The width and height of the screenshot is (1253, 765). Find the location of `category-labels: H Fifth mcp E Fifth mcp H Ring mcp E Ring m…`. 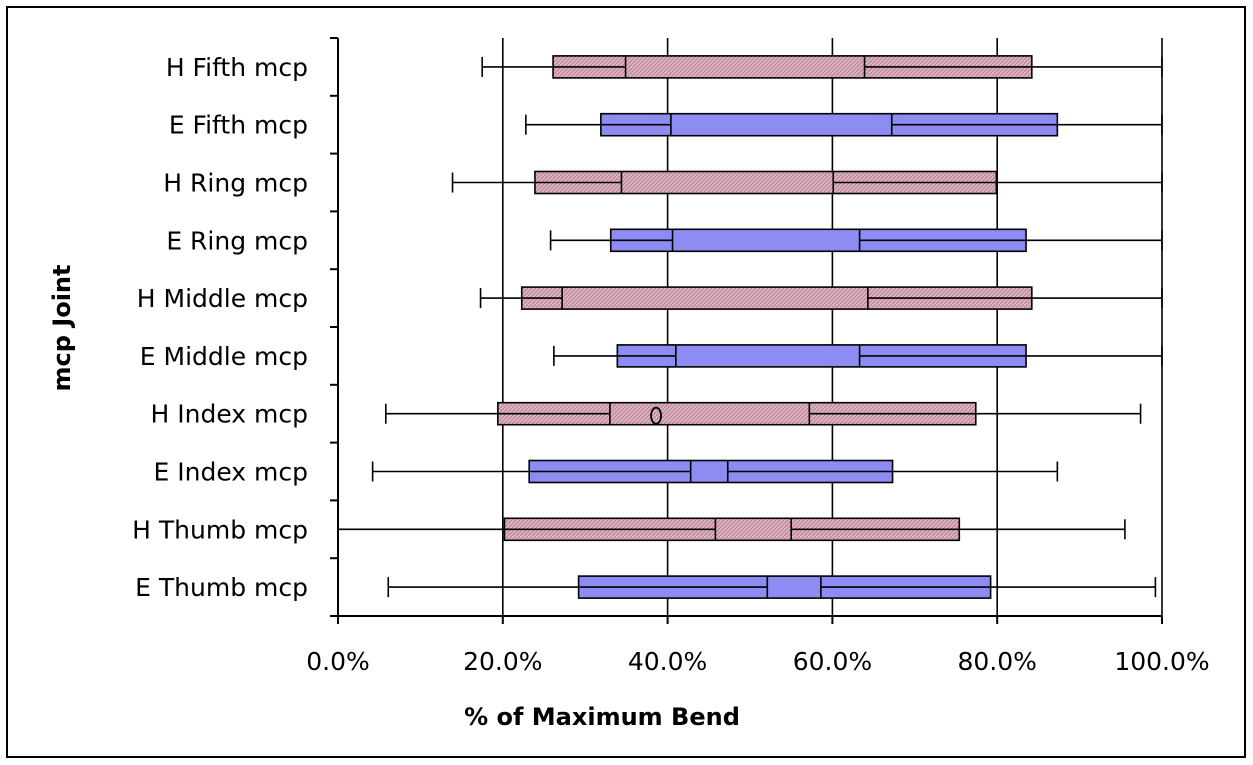

category-labels: H Fifth mcp E Fifth mcp H Ring mcp E Ring m… is located at coordinates (220, 327).